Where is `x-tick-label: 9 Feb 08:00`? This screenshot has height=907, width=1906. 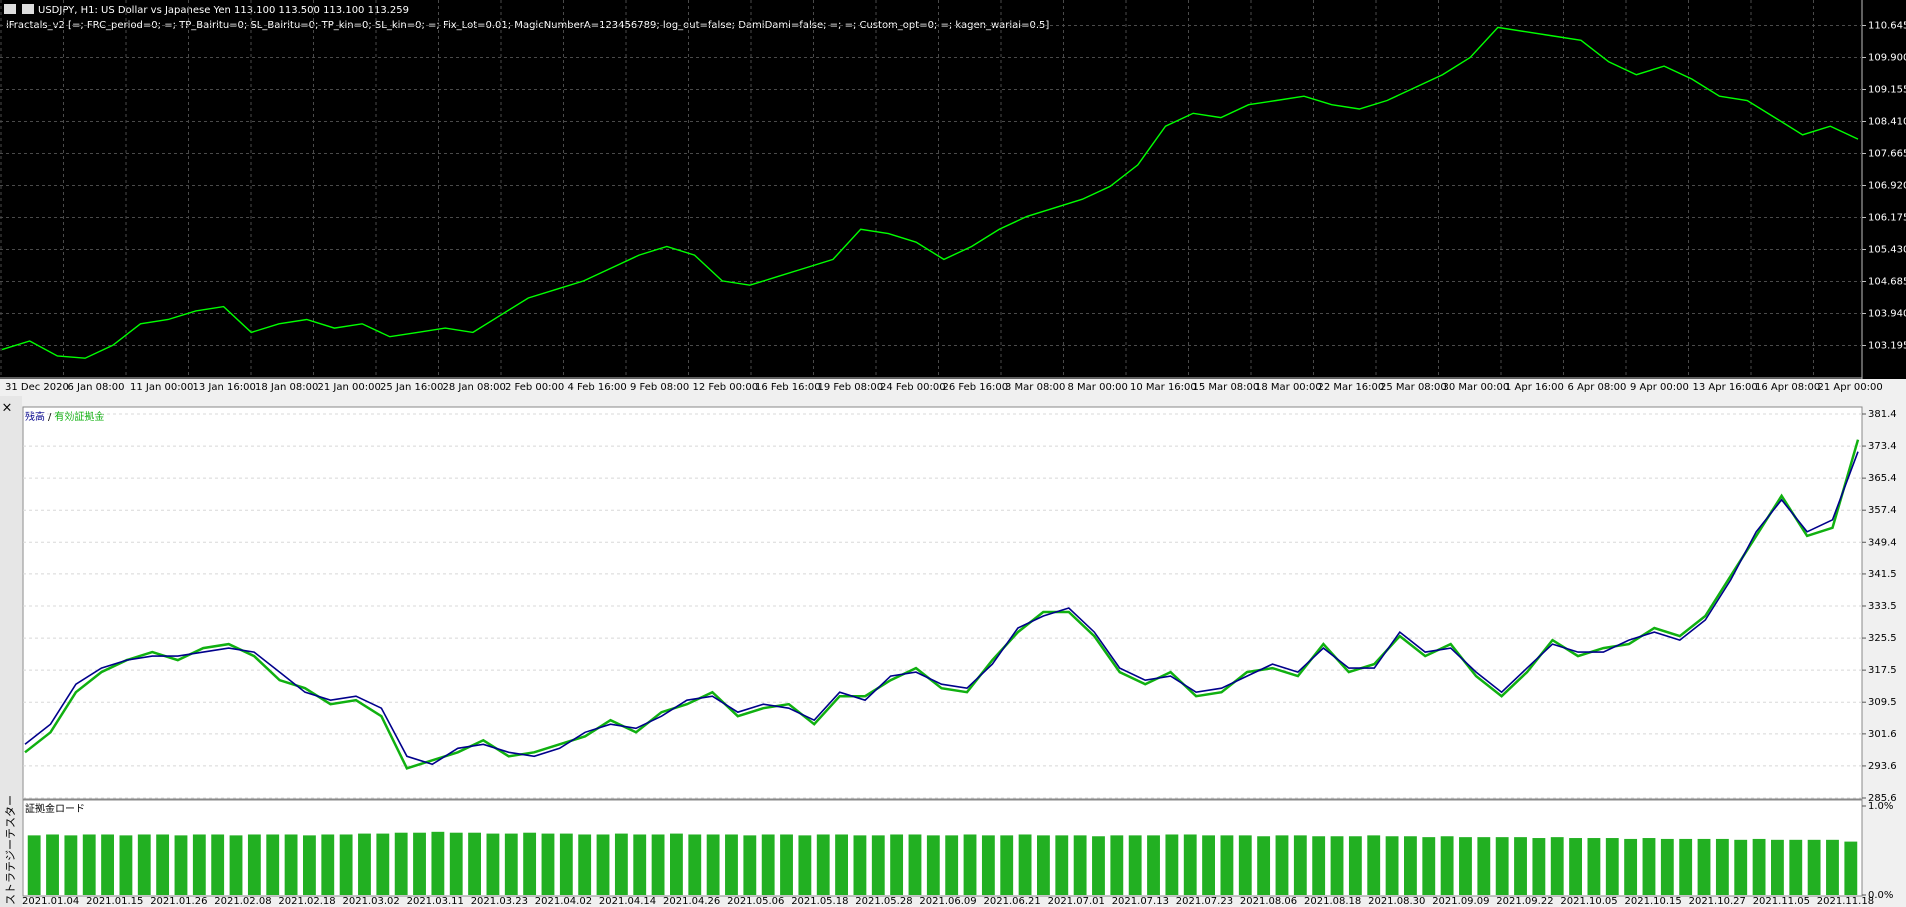
x-tick-label: 9 Feb 08:00 is located at coordinates (659, 387).